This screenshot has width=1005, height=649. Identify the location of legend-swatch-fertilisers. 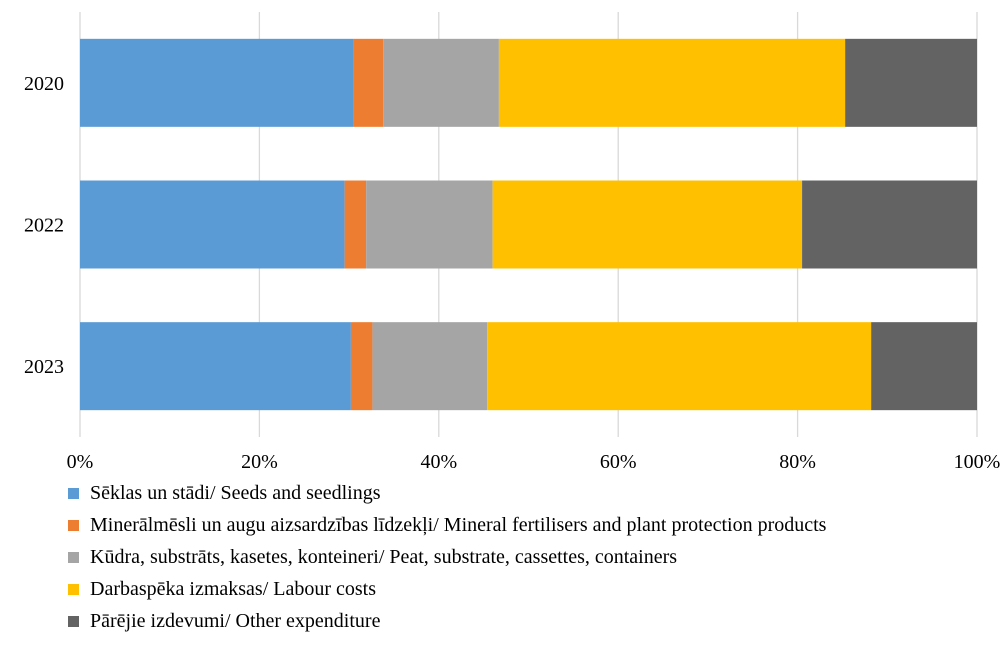
(73, 525).